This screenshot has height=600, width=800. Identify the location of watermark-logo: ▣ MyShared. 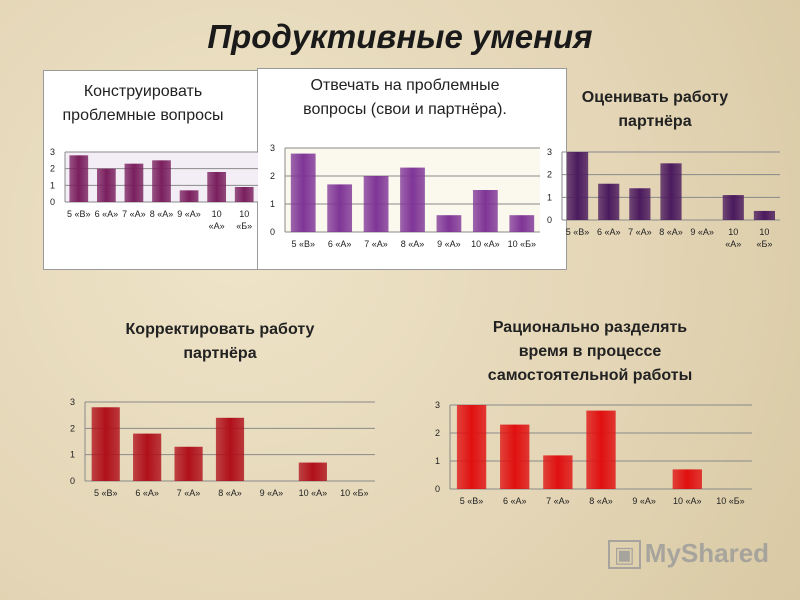
(688, 553).